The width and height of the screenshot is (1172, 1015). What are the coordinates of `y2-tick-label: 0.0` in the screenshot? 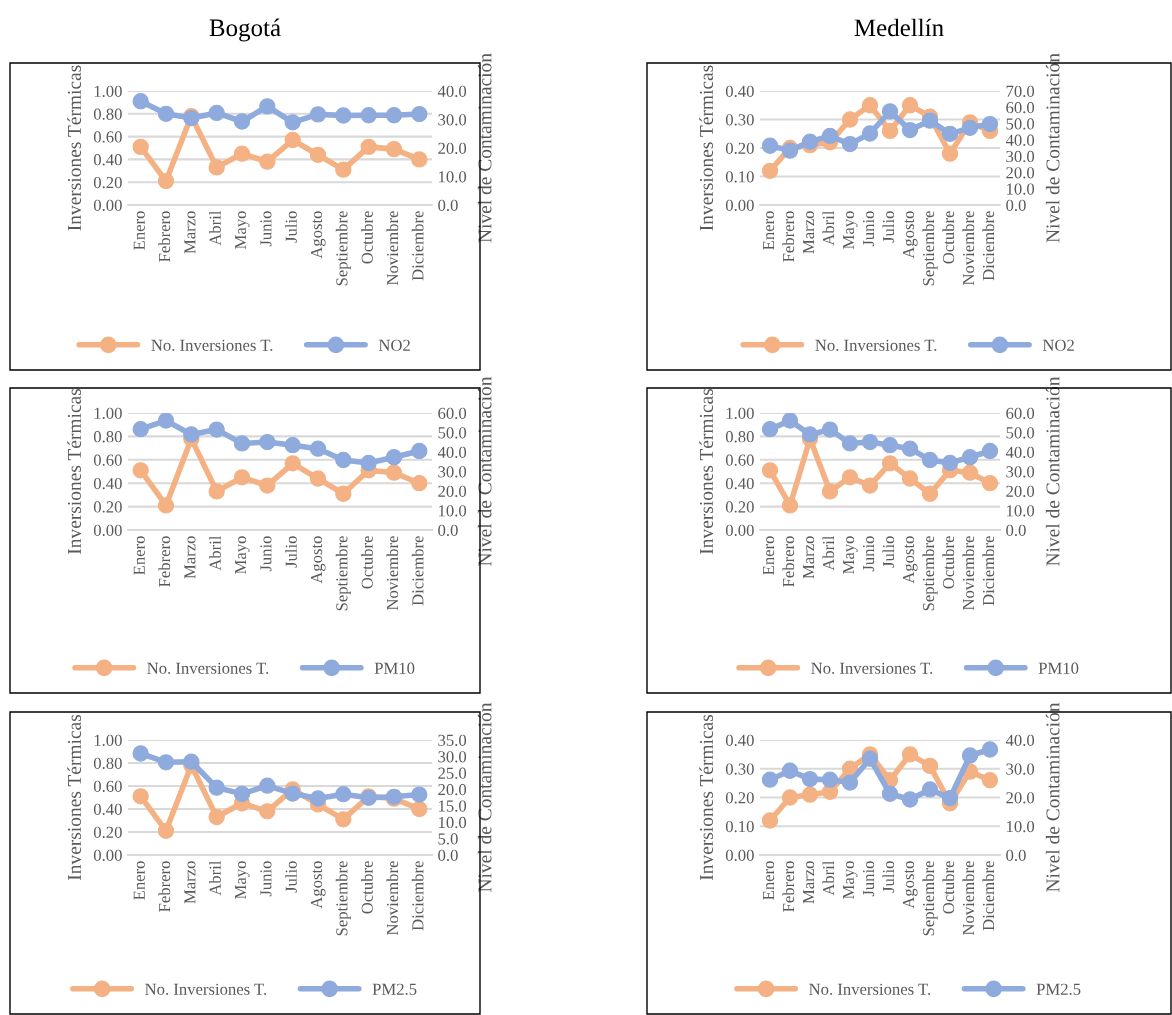 It's located at (448, 855).